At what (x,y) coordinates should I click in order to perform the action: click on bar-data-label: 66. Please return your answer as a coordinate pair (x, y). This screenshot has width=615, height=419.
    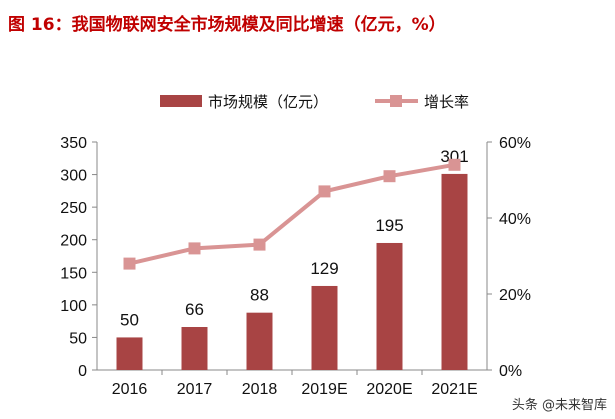
    Looking at the image, I should click on (194, 309).